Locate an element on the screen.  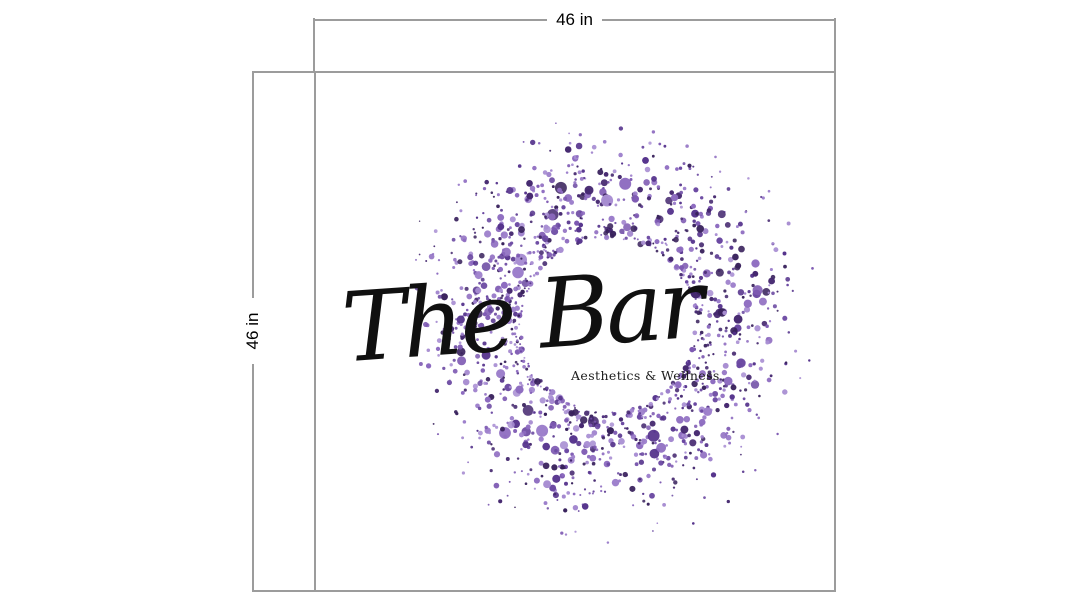
width-dimension: 46 in is located at coordinates (574, 19).